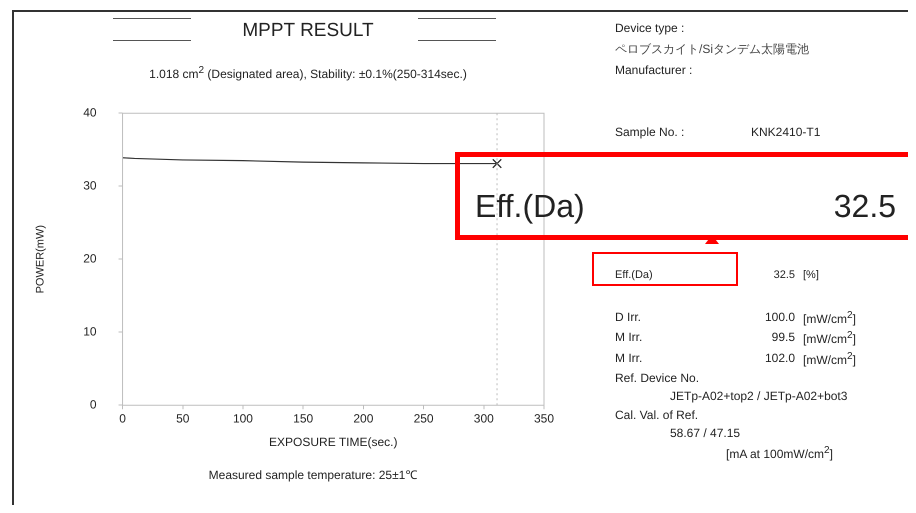  I want to click on text: 102.0, so click(779, 358).